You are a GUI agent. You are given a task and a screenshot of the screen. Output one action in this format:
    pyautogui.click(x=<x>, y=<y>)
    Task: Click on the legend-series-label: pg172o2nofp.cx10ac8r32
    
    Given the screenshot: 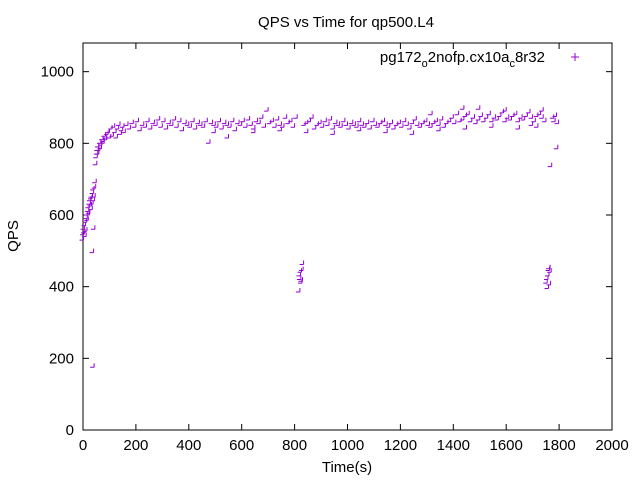 What is the action you would take?
    pyautogui.click(x=462, y=59)
    